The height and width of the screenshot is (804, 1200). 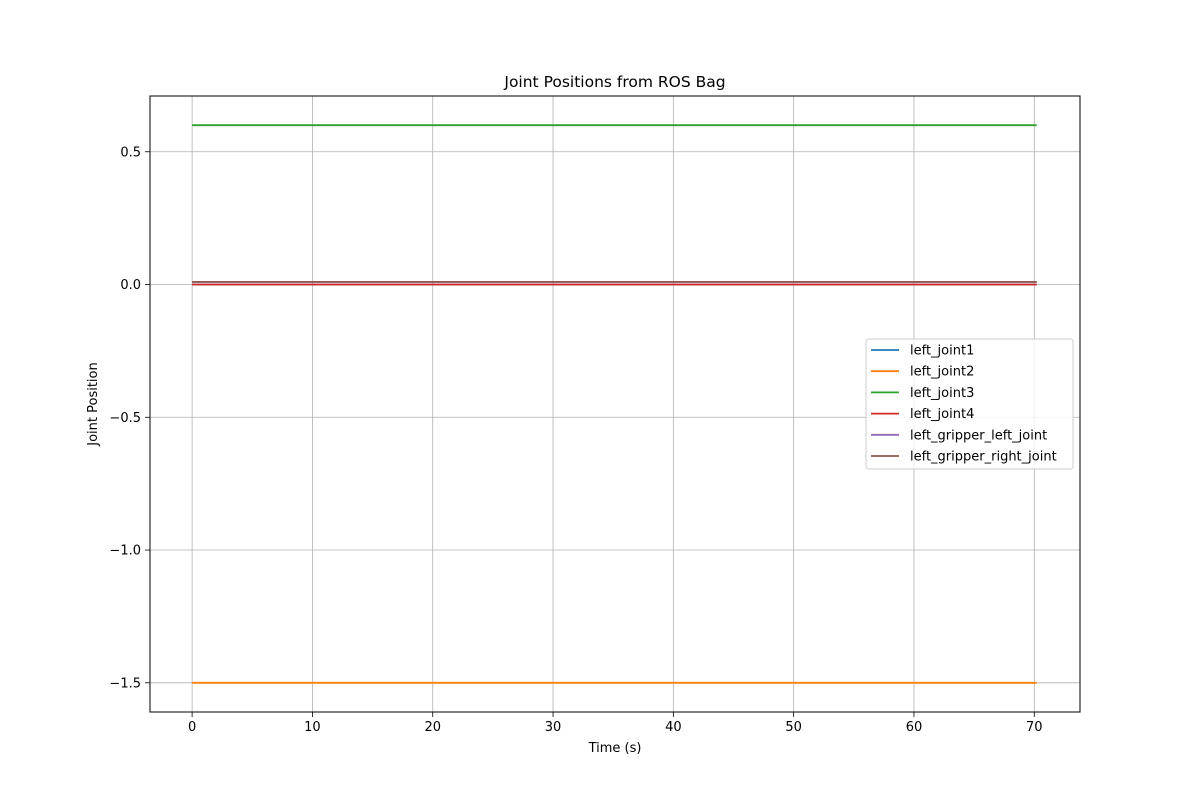 I want to click on legend-label-left-joint1: left_joint1, so click(x=942, y=351).